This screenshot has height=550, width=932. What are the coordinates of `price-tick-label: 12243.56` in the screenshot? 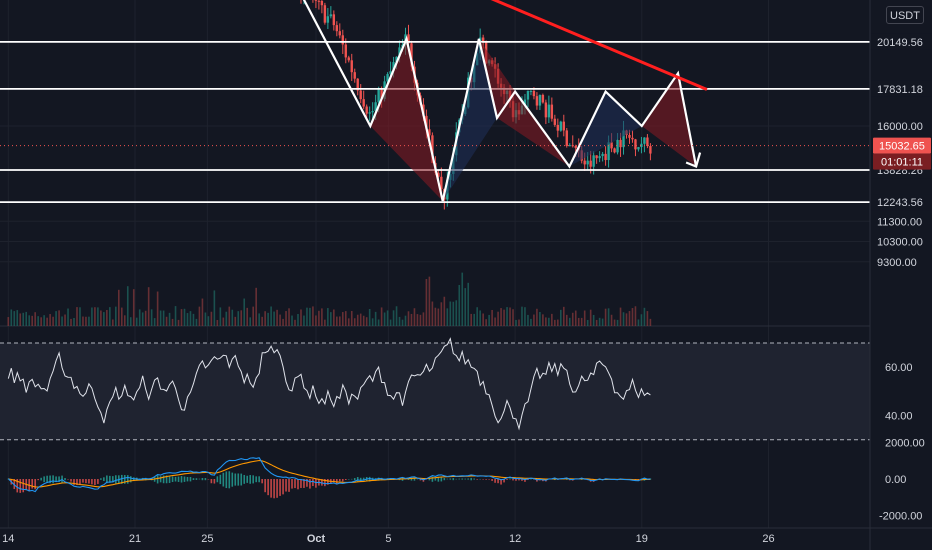 It's located at (900, 203).